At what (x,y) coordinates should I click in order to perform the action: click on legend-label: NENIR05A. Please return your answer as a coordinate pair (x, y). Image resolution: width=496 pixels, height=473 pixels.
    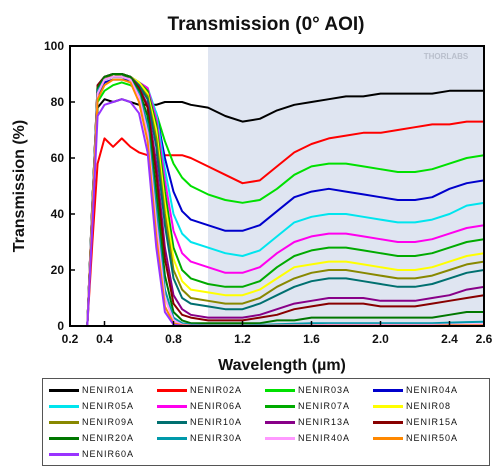
    Looking at the image, I should click on (108, 406).